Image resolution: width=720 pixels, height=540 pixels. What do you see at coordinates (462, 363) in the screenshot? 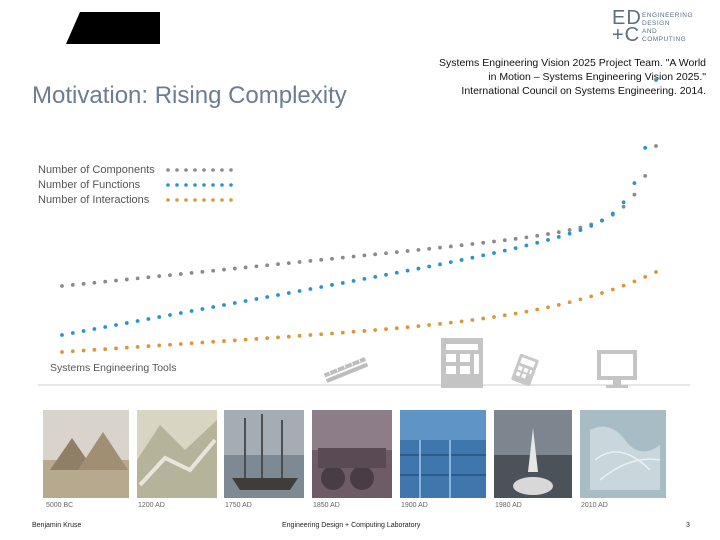
I see `drafting-machine-icon` at bounding box center [462, 363].